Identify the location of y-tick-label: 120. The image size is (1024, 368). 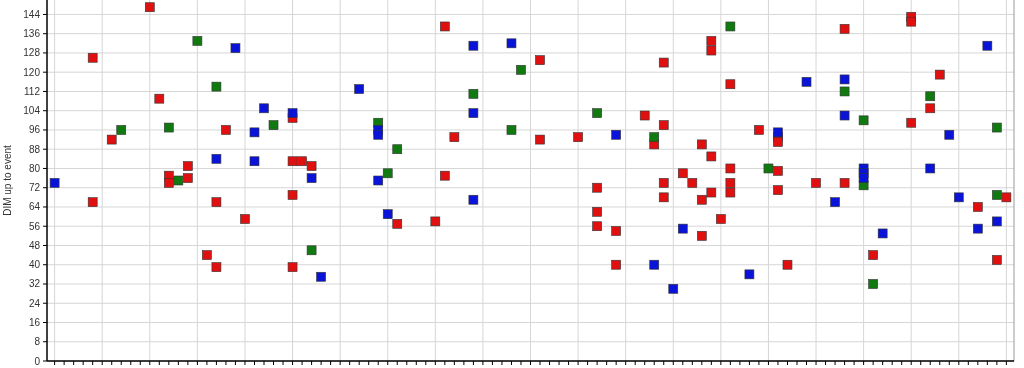
(32, 72).